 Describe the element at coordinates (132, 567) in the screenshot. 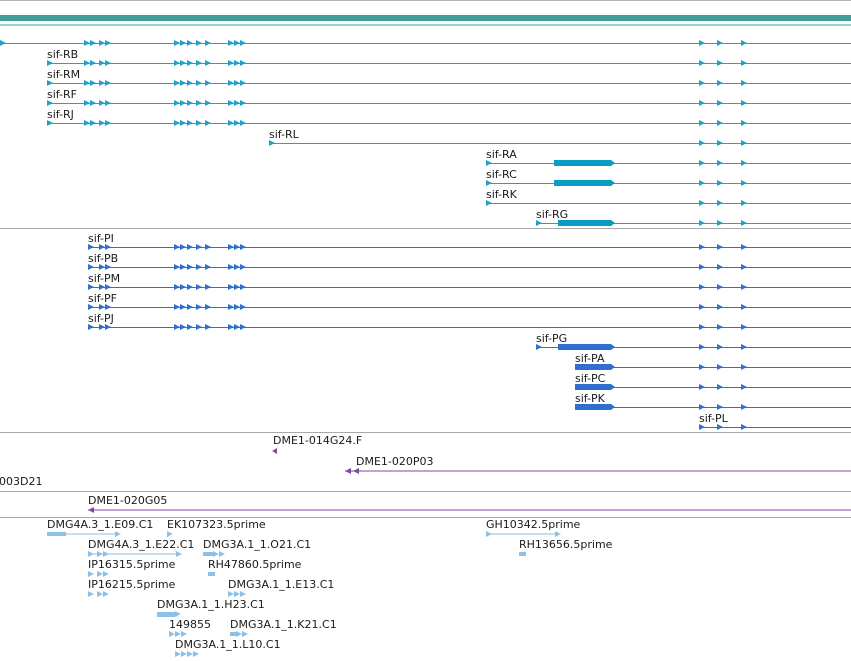

I see `est-feature: IP16315.5prime` at that location.